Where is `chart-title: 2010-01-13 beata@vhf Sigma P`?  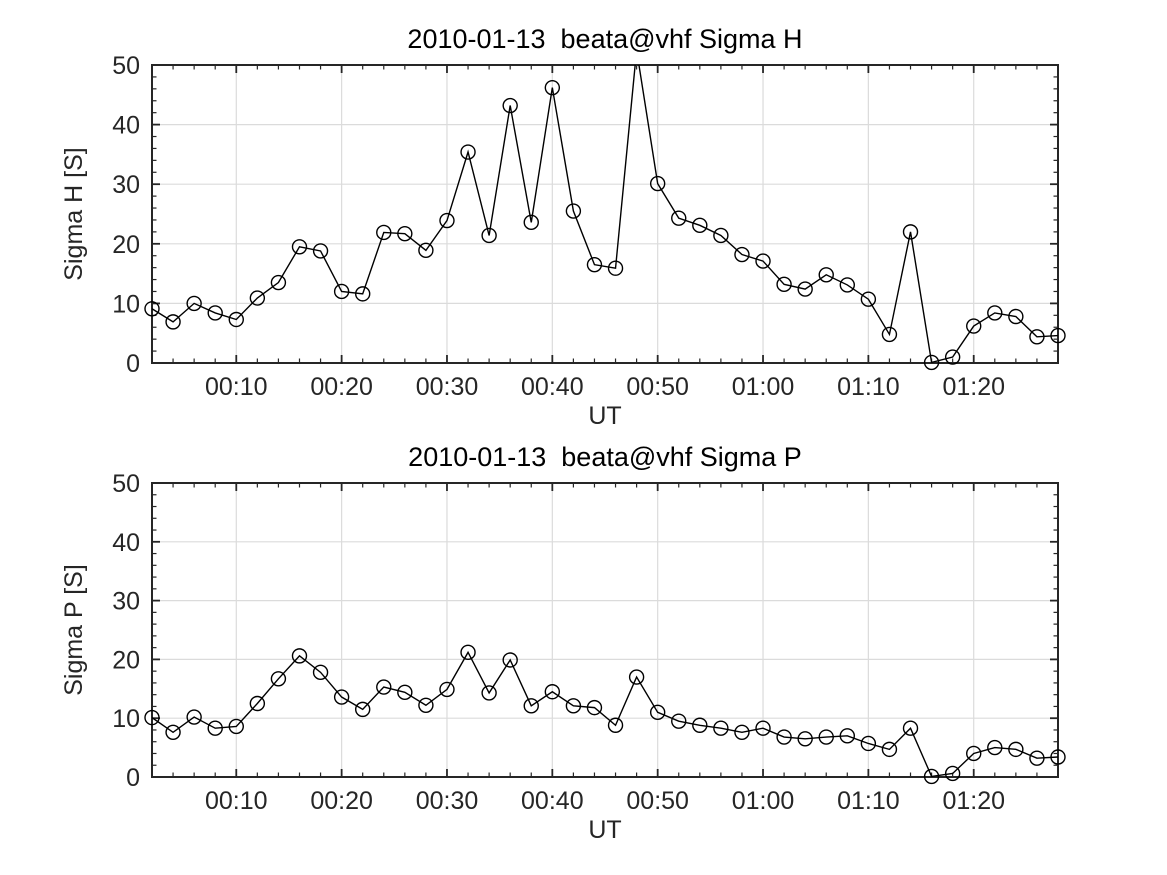
chart-title: 2010-01-13 beata@vhf Sigma P is located at coordinates (605, 457).